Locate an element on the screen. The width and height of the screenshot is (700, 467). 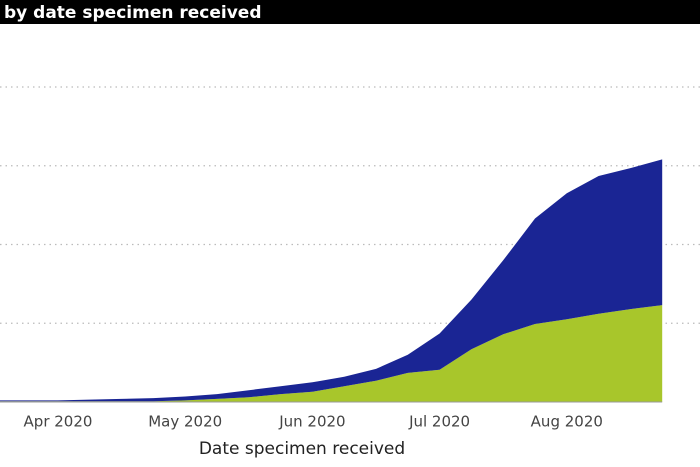
chart-title: by date specimen received is located at coordinates (133, 13).